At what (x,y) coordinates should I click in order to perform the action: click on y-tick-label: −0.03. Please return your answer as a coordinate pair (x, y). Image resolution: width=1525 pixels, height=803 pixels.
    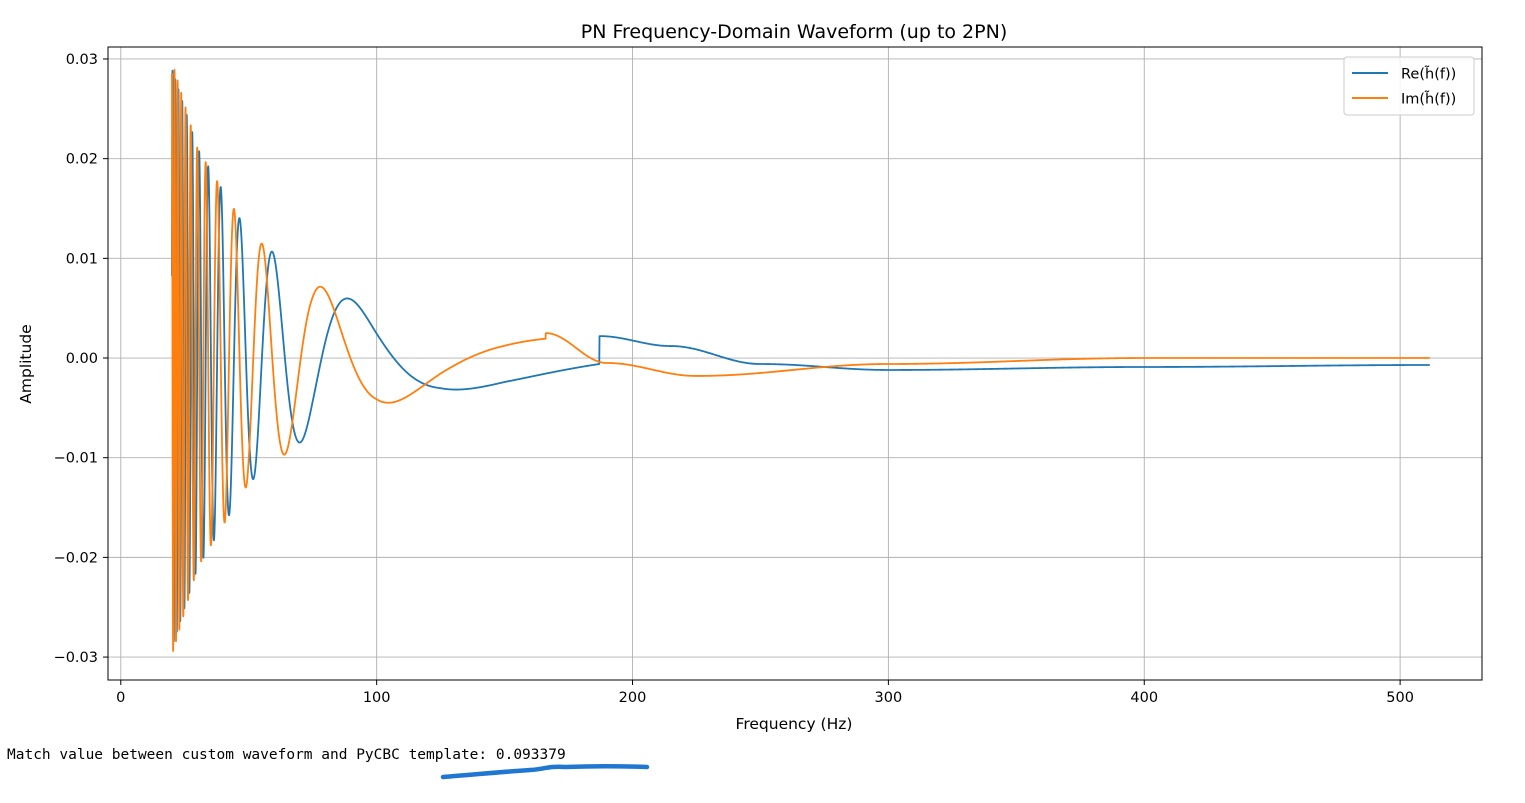
    Looking at the image, I should click on (76, 658).